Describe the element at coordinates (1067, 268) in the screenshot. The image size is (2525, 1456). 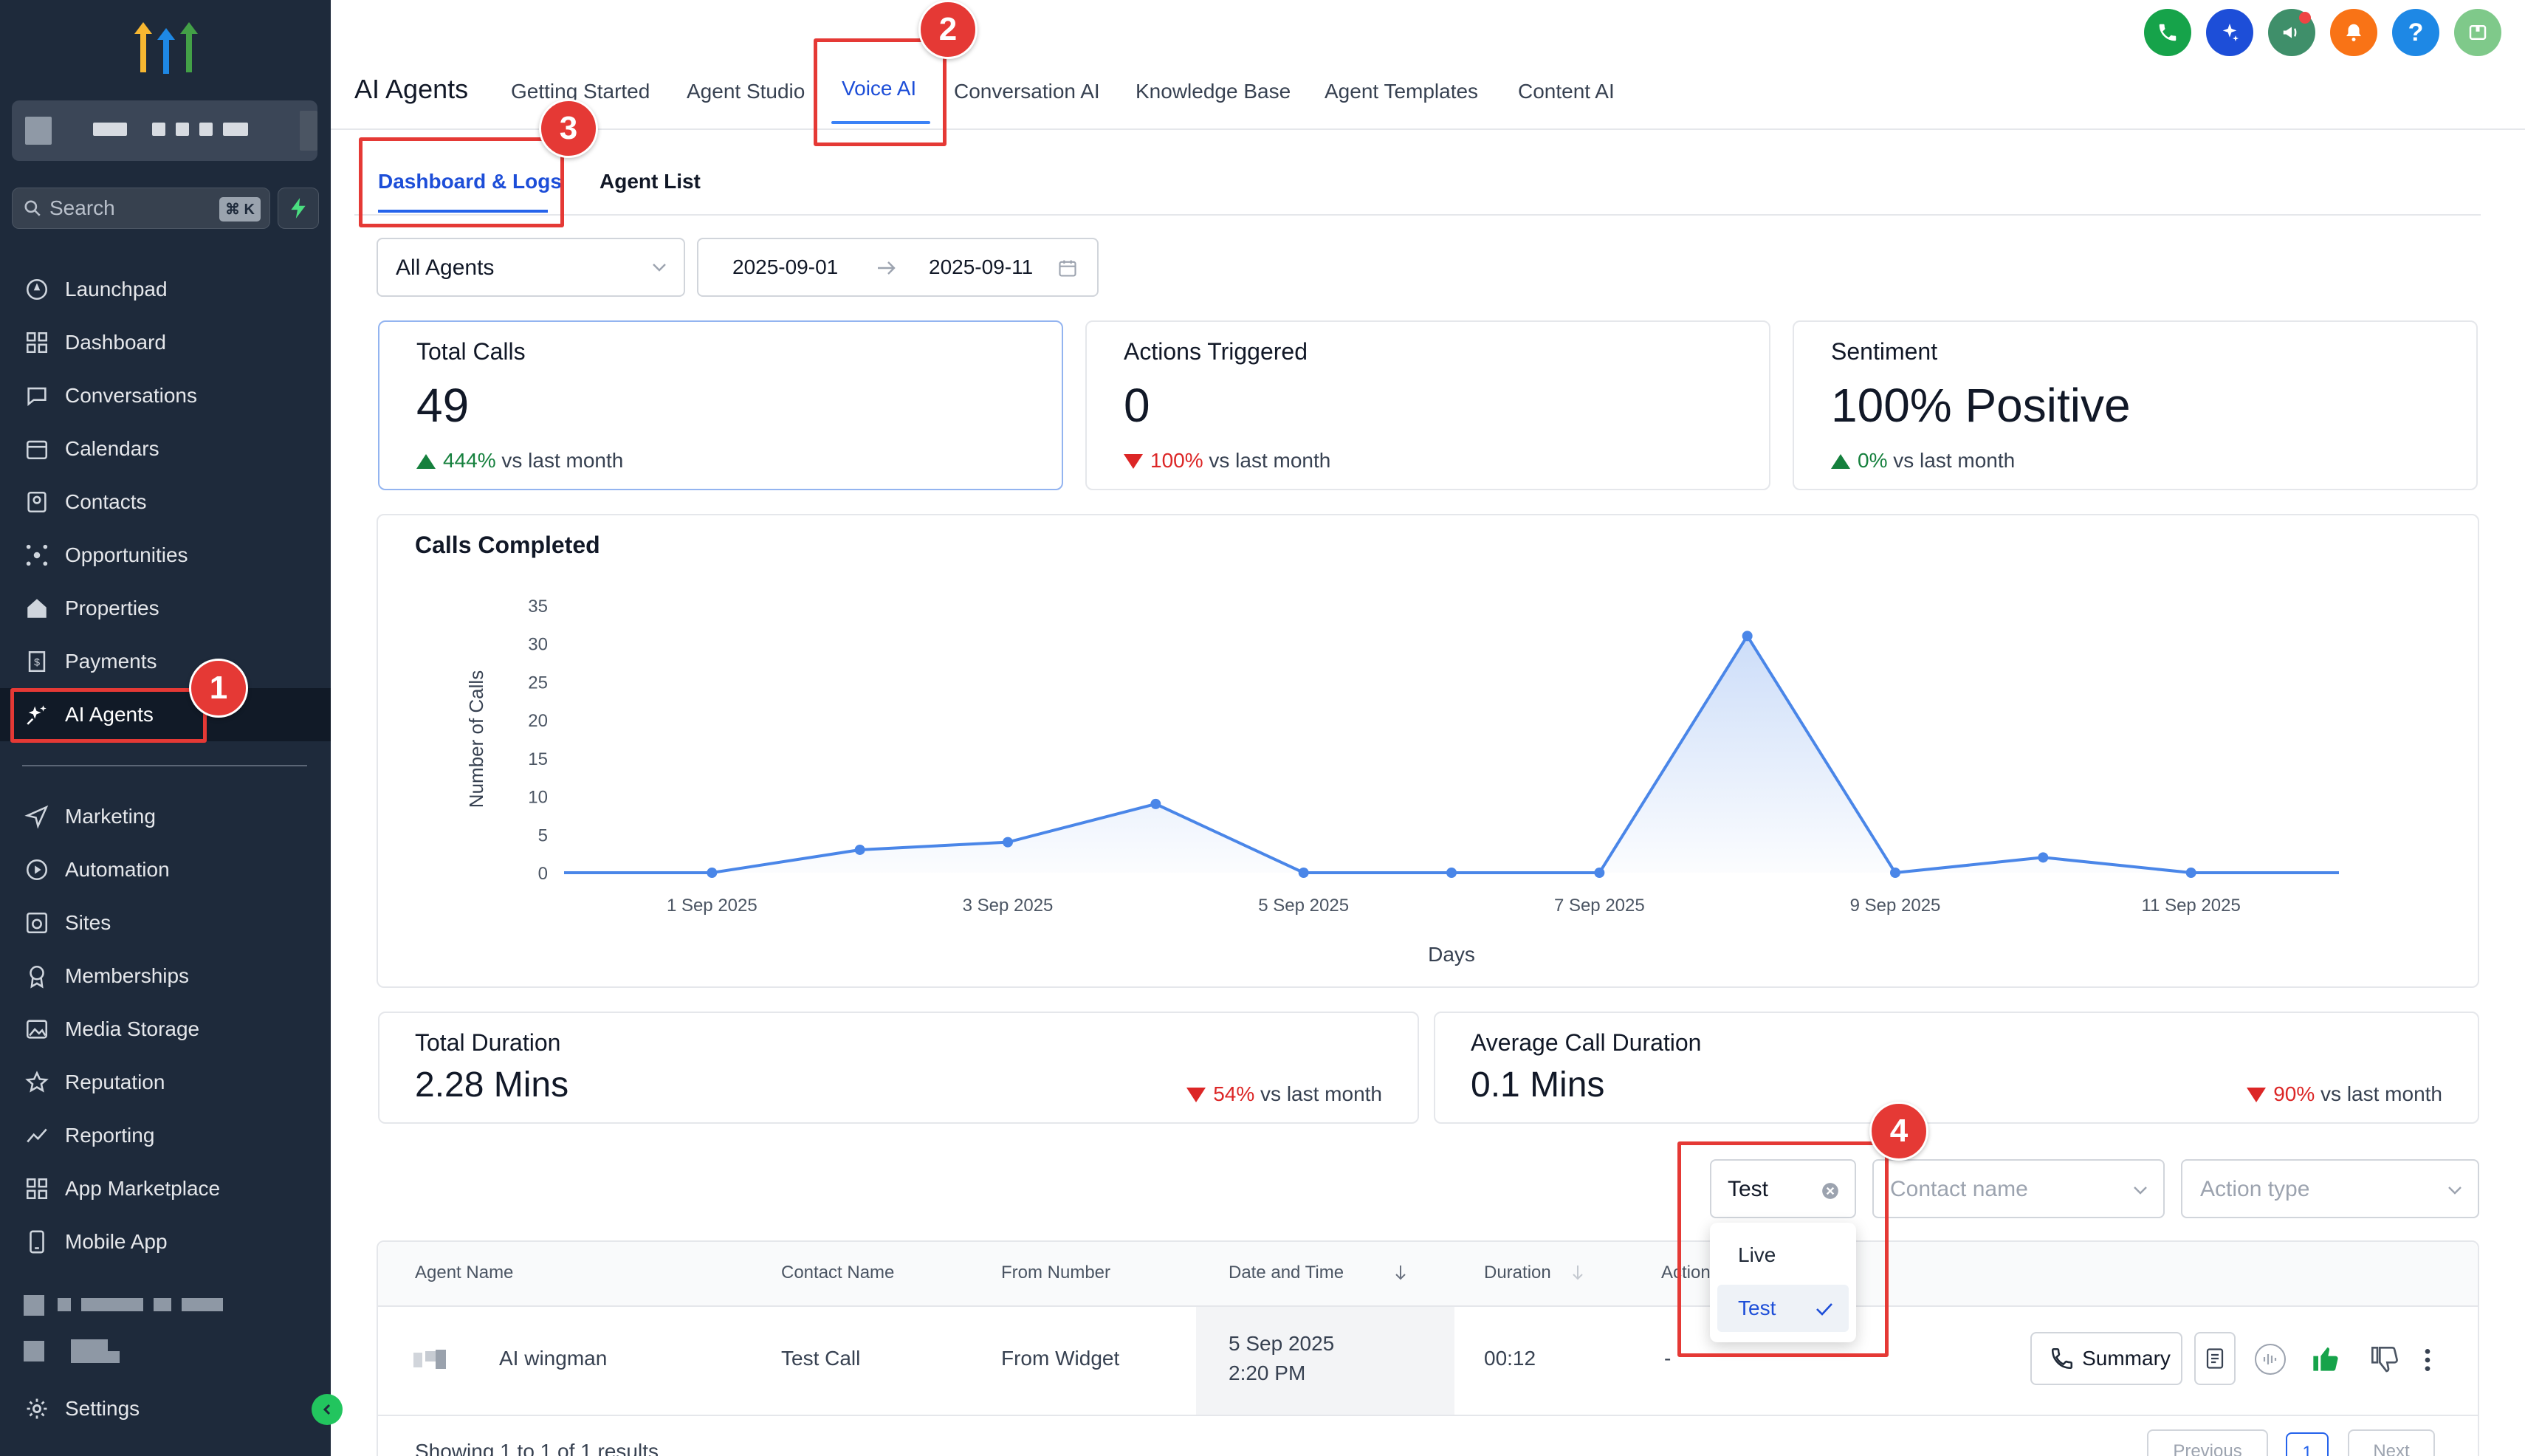
I see `calendar-icon` at that location.